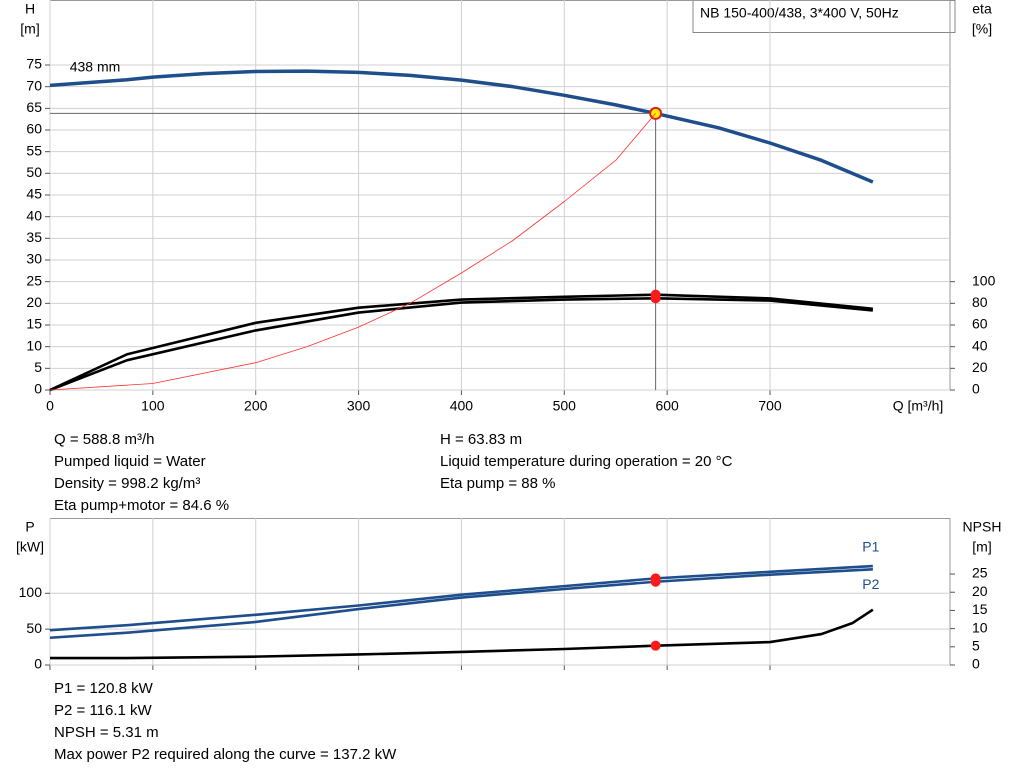 The height and width of the screenshot is (781, 1024). What do you see at coordinates (34, 150) in the screenshot?
I see `y-tick-label: 55` at bounding box center [34, 150].